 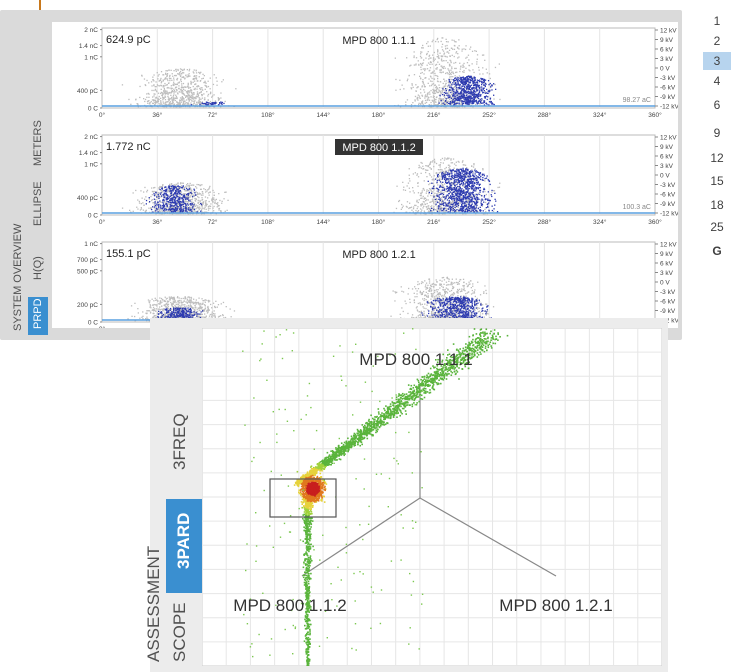 What do you see at coordinates (668, 204) in the screenshot?
I see `voltage-tick-label: -9 kV` at bounding box center [668, 204].